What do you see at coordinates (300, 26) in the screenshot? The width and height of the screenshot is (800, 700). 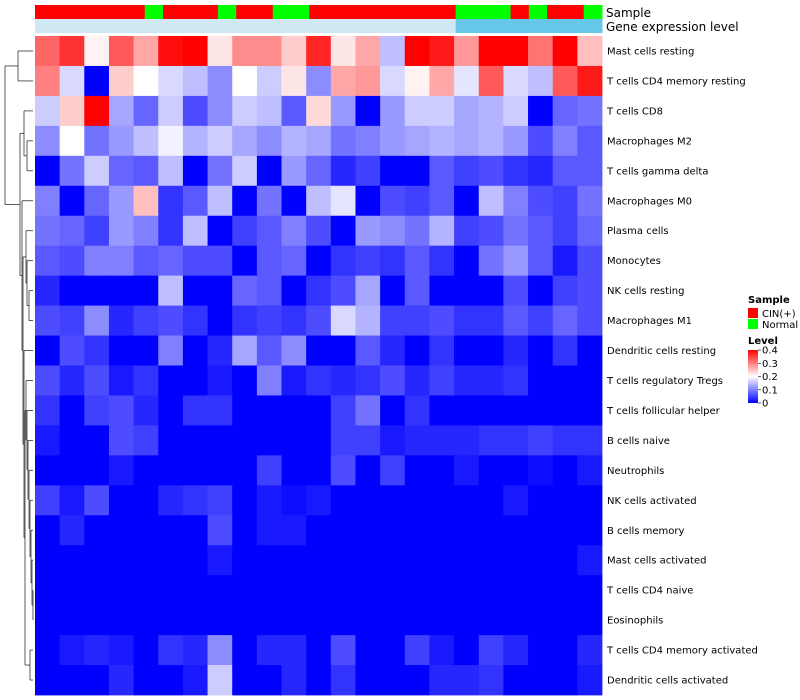 I see `gene-expression-annotation-cell` at bounding box center [300, 26].